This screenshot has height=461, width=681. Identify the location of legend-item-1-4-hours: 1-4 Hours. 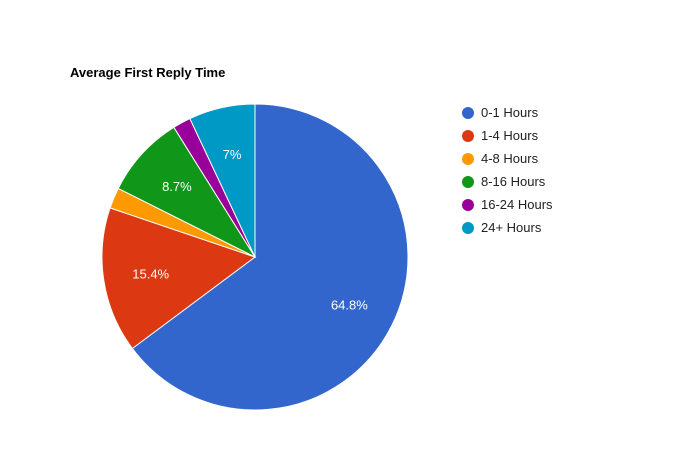
(507, 135).